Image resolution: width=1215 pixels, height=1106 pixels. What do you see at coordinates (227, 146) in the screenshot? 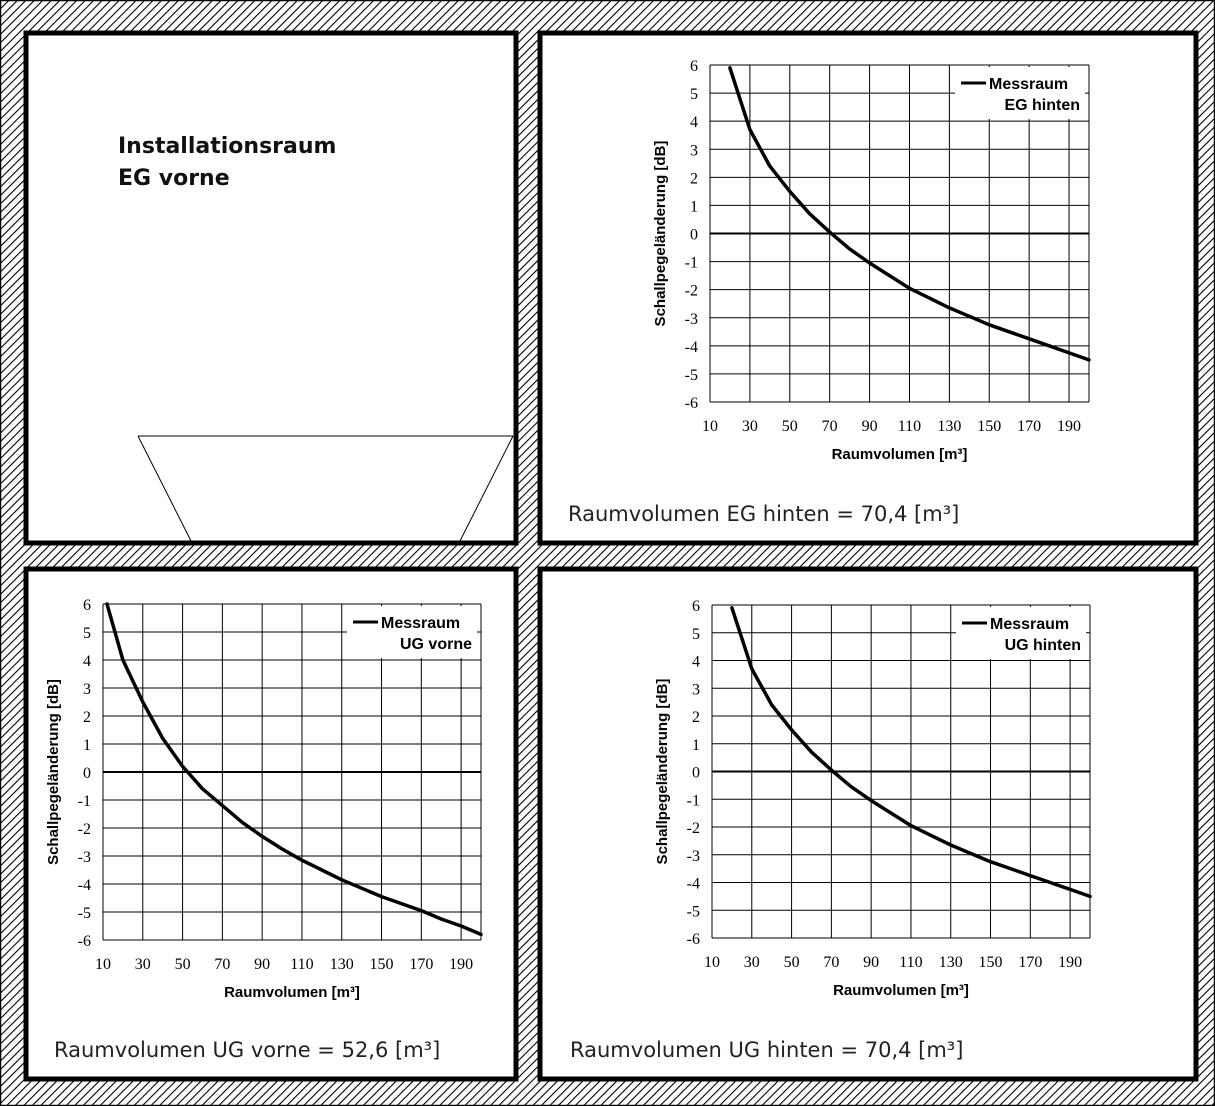
I see `installation-room-title-line1: Installationsraum` at bounding box center [227, 146].